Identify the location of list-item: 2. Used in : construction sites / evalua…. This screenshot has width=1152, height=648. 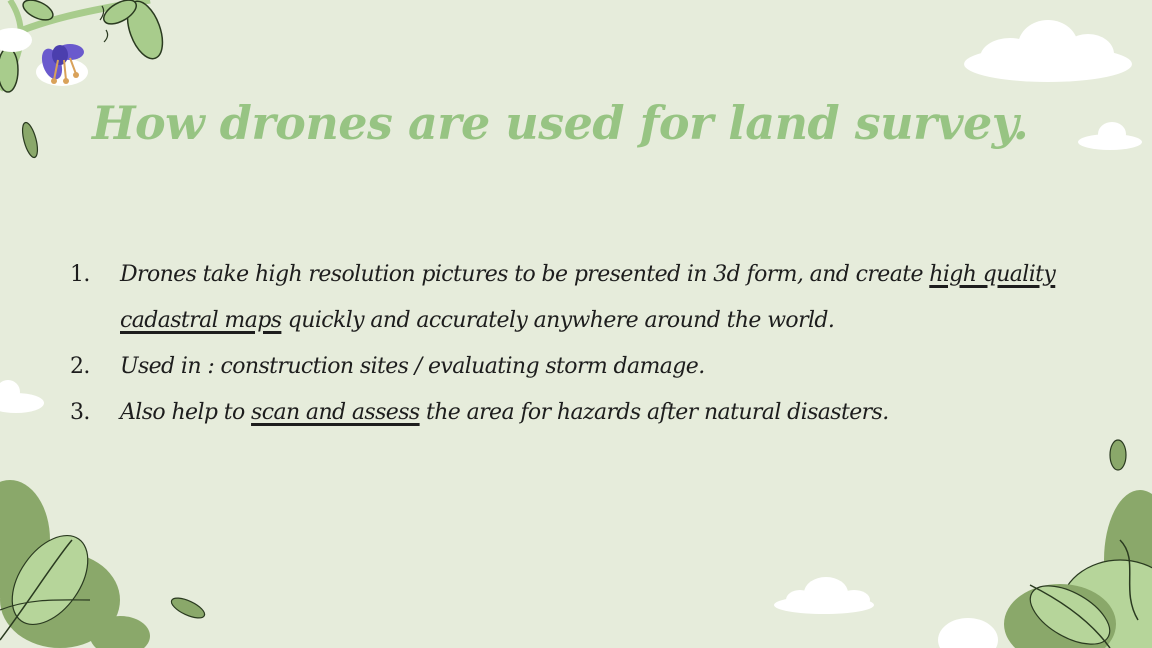
(570, 367).